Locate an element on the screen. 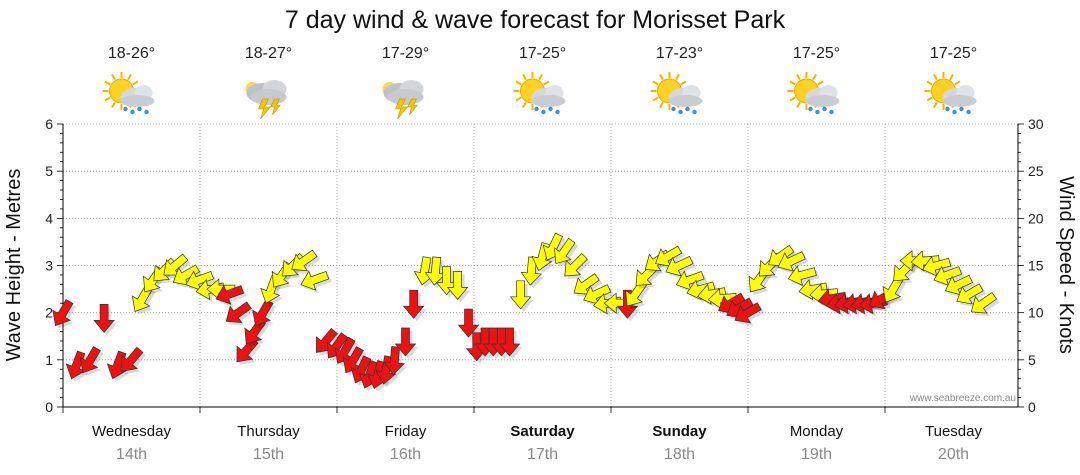  day-name-label: Wednesday is located at coordinates (131, 431).